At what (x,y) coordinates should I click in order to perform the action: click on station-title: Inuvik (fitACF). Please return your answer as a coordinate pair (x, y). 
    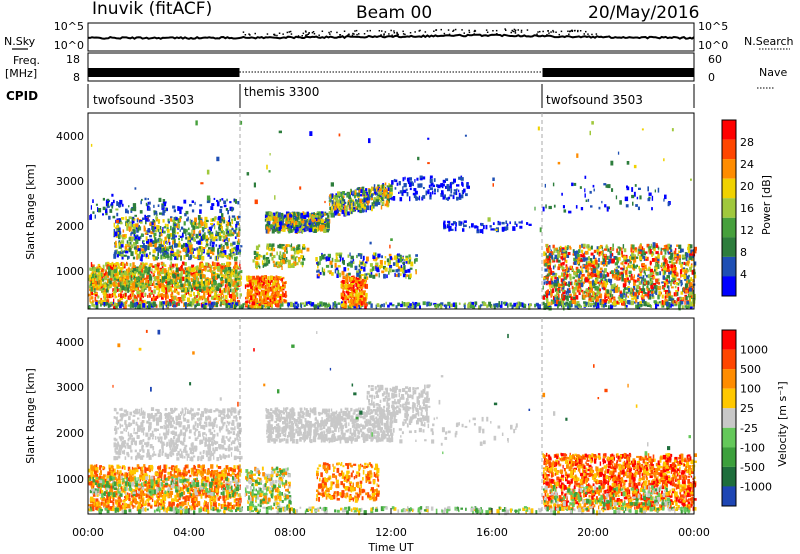
    Looking at the image, I should click on (152, 9).